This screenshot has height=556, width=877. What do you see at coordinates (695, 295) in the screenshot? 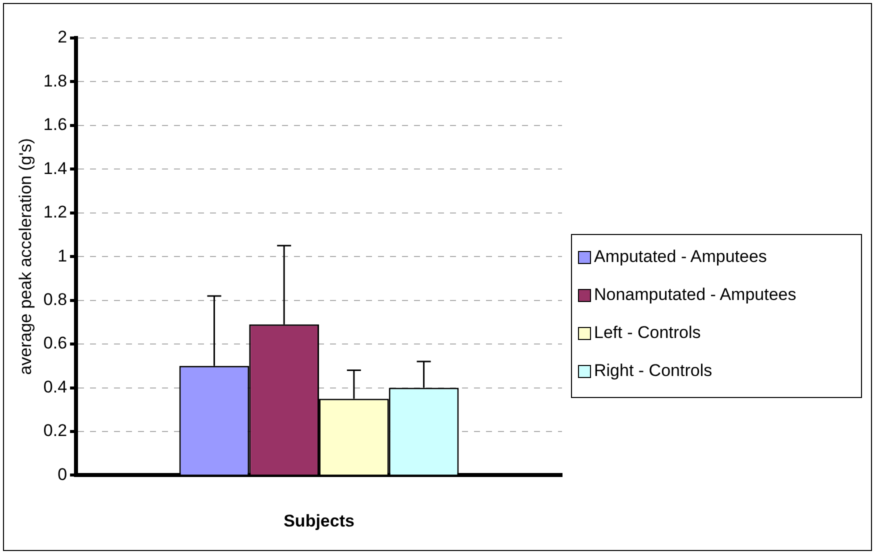
I see `legend-label: Nonamputated - Amputees` at bounding box center [695, 295].